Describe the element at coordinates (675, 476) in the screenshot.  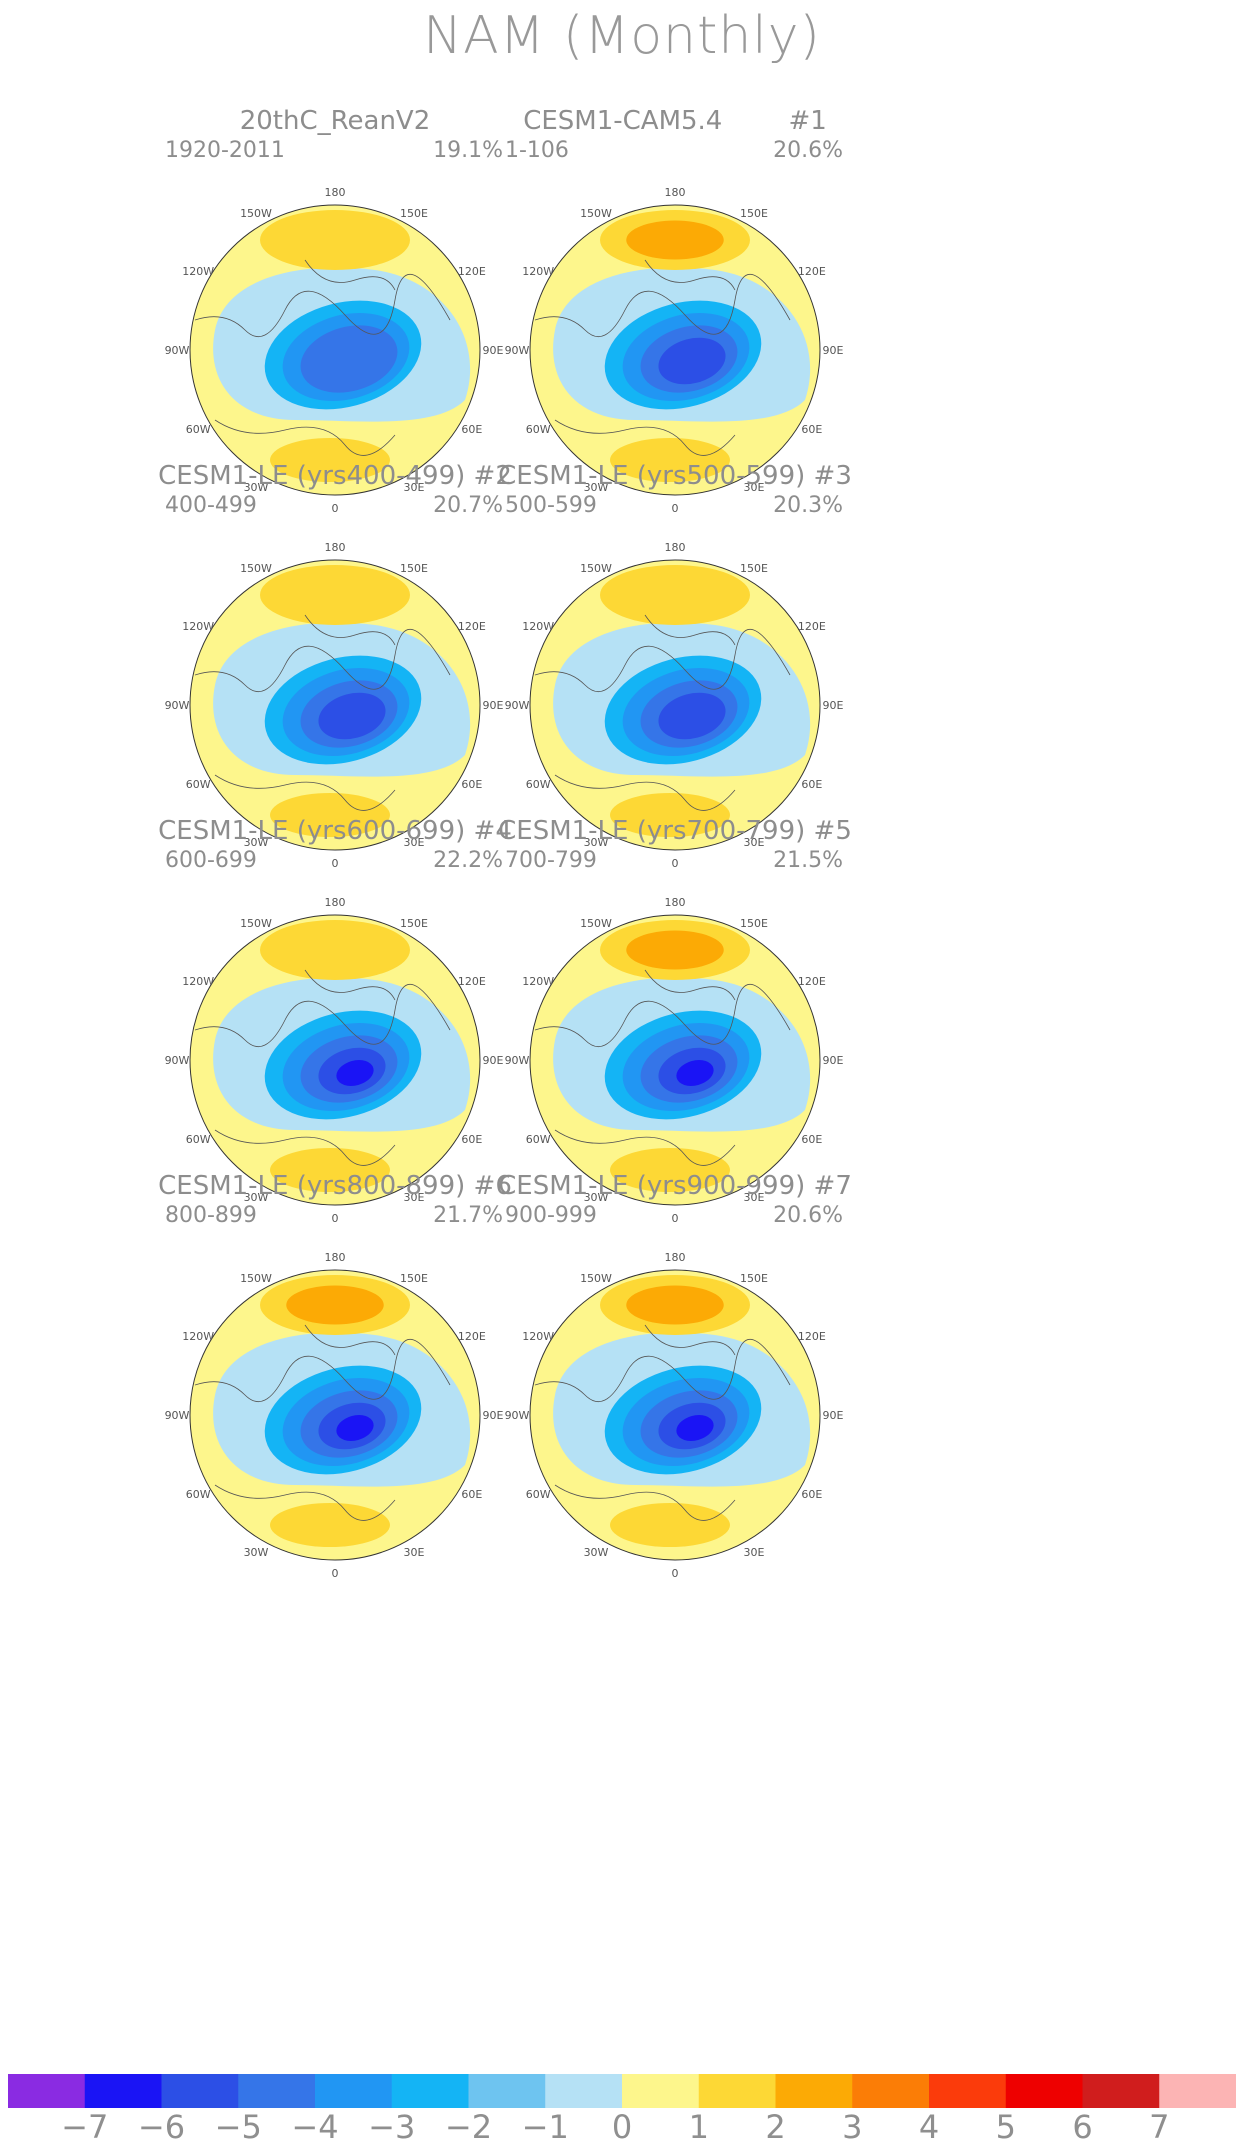
I see `panel-title: CESM1-LE (yrs500-599) #3` at that location.